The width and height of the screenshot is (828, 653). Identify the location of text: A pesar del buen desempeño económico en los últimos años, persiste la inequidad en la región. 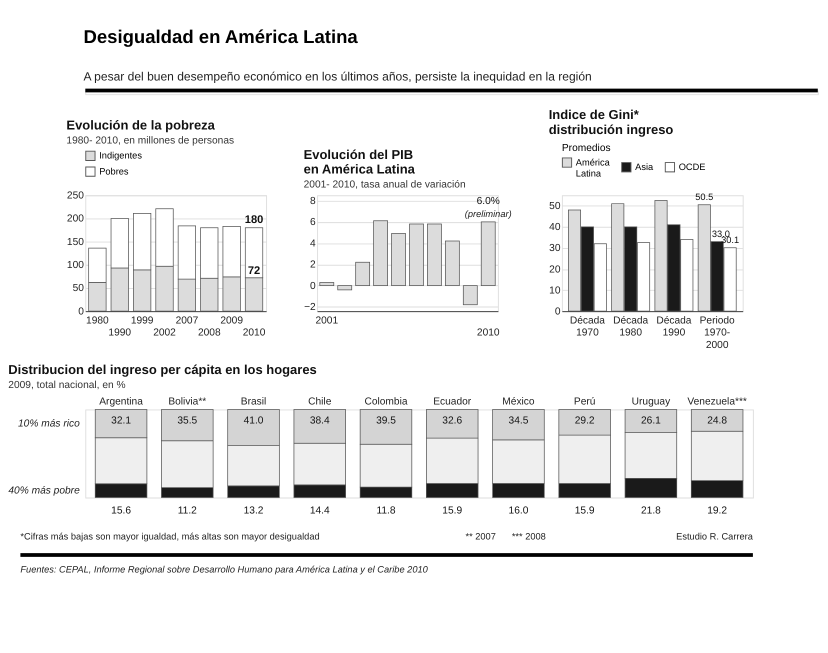
(337, 76).